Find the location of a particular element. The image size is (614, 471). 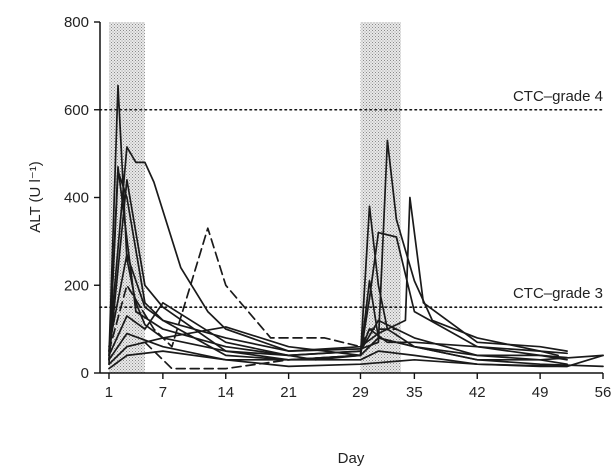

y-axis-title: ALT (U l⁻¹) is located at coordinates (35, 197).